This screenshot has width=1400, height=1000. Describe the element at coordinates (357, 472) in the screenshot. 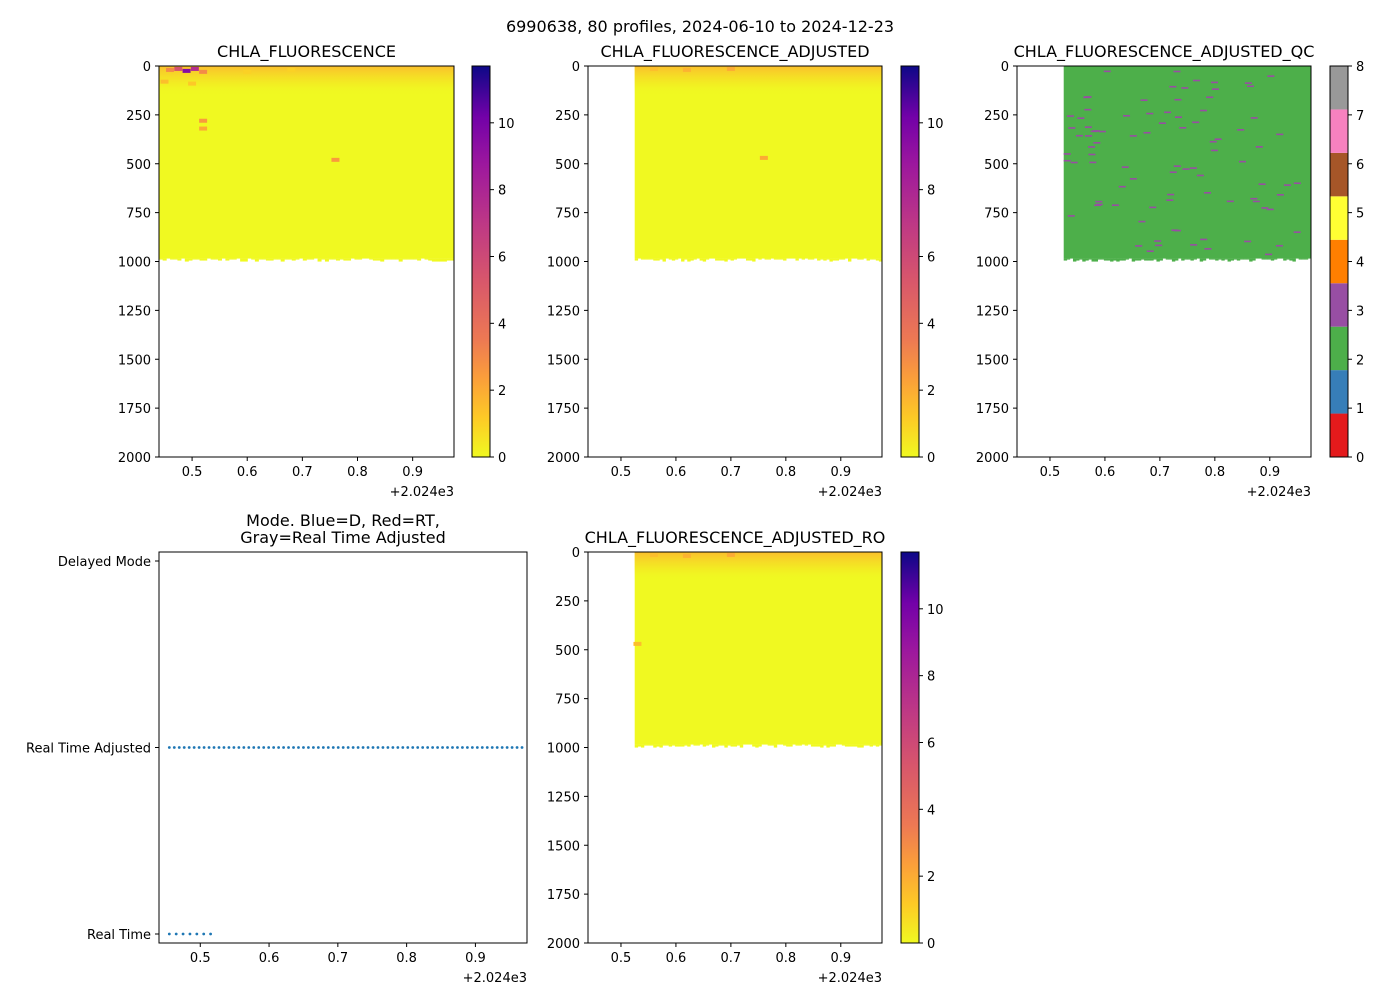

I see `x-tick-label: 0.8` at that location.